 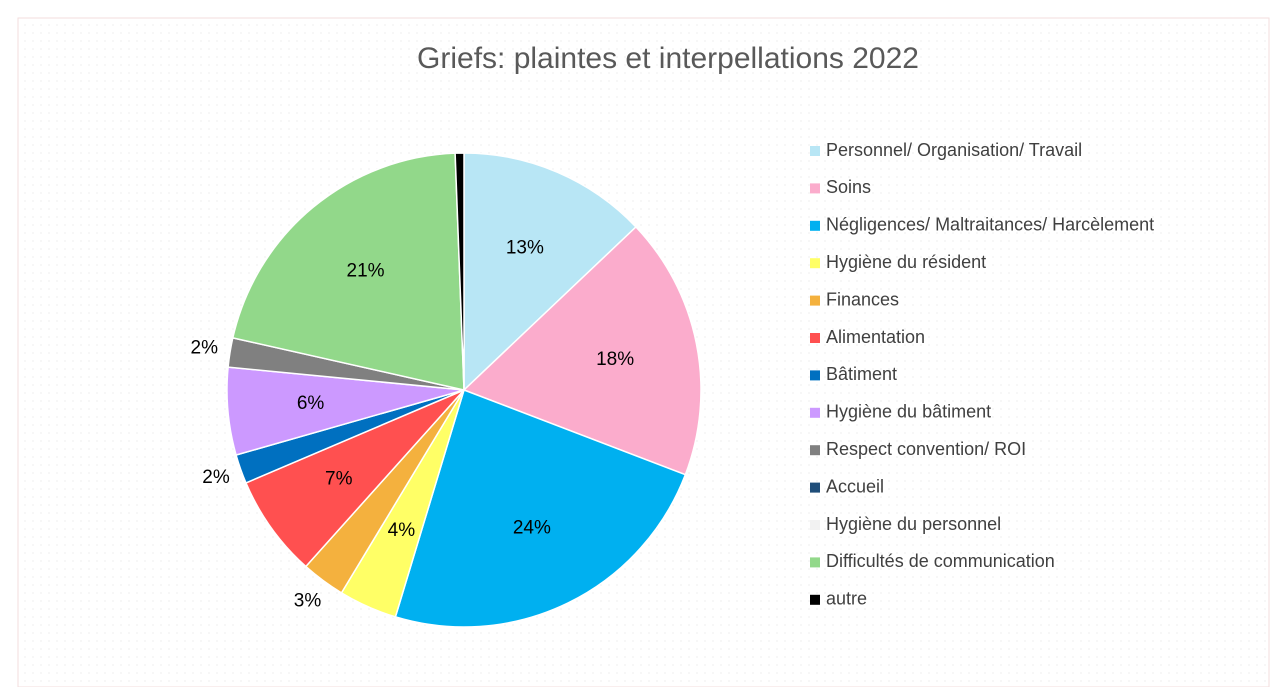 I want to click on data-label: 7%, so click(x=339, y=479).